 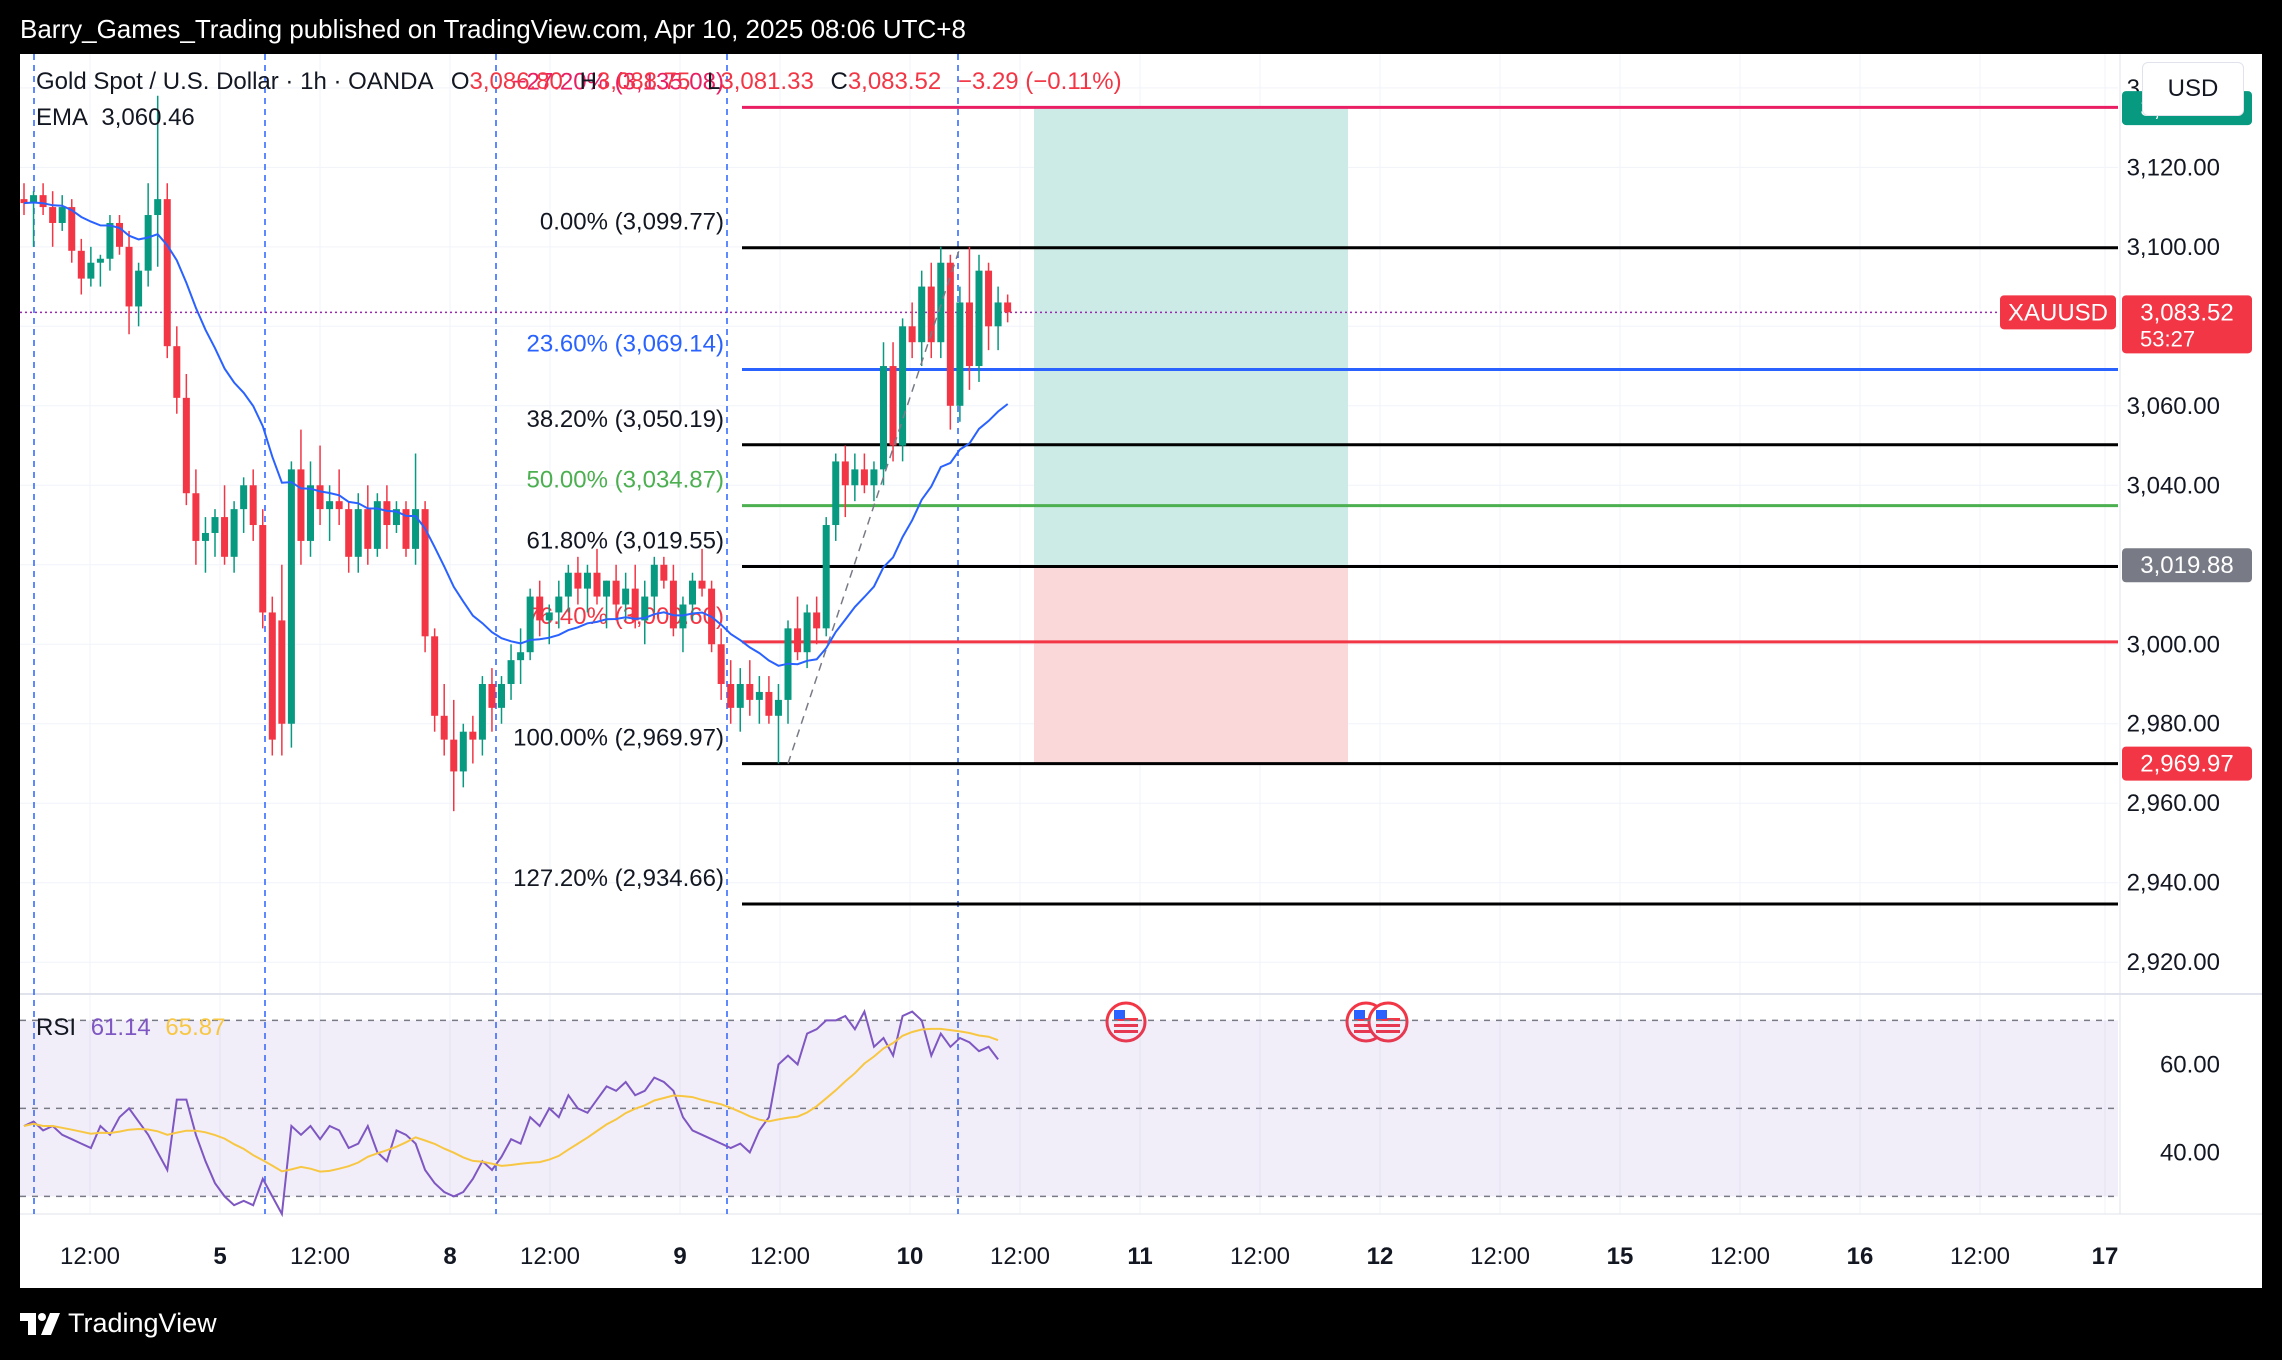 I want to click on rsi-label: RSI, so click(x=56, y=1027).